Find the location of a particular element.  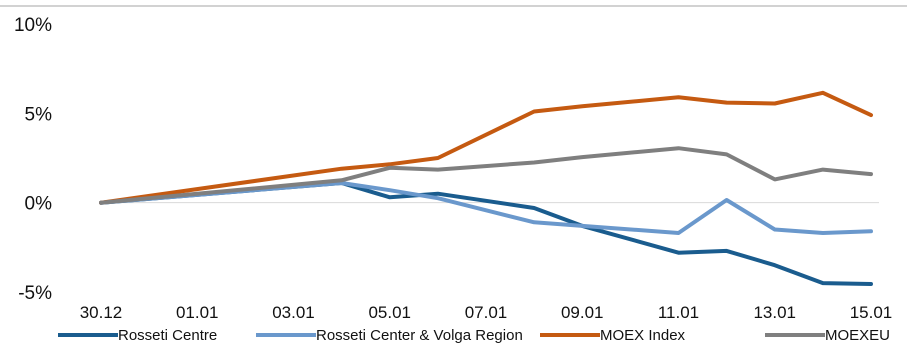

x-tick-label: 11.01 is located at coordinates (678, 312).